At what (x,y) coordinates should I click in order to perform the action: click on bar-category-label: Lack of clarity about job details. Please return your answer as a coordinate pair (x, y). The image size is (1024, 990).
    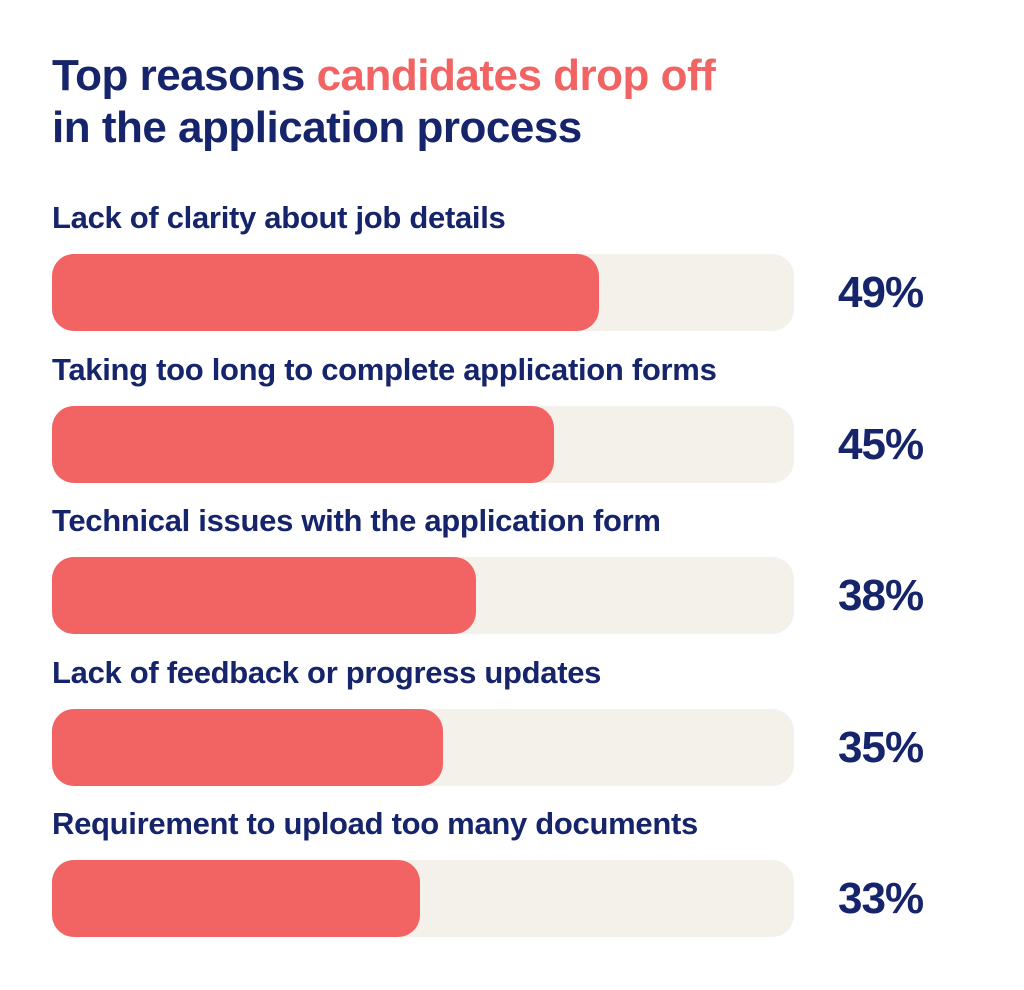
    Looking at the image, I should click on (279, 217).